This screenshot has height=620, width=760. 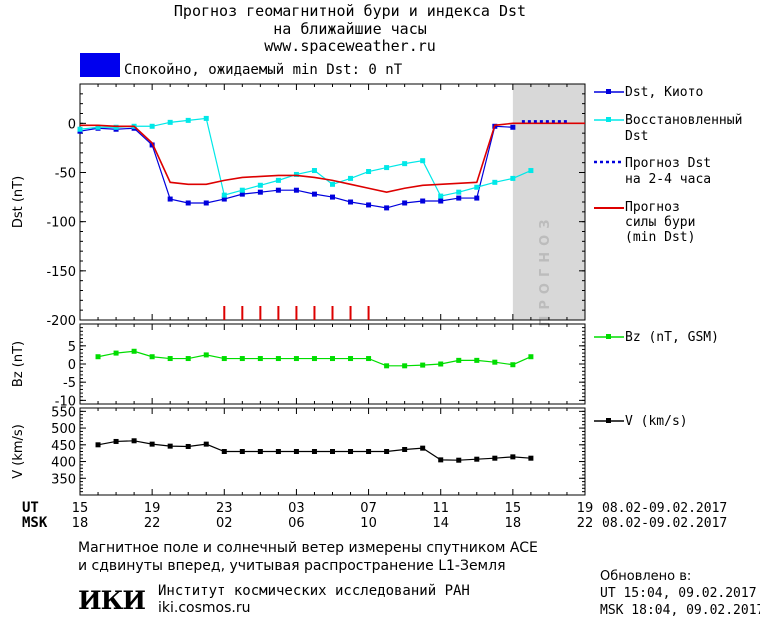 I want to click on ut-tick-label: 11, so click(x=440, y=508).